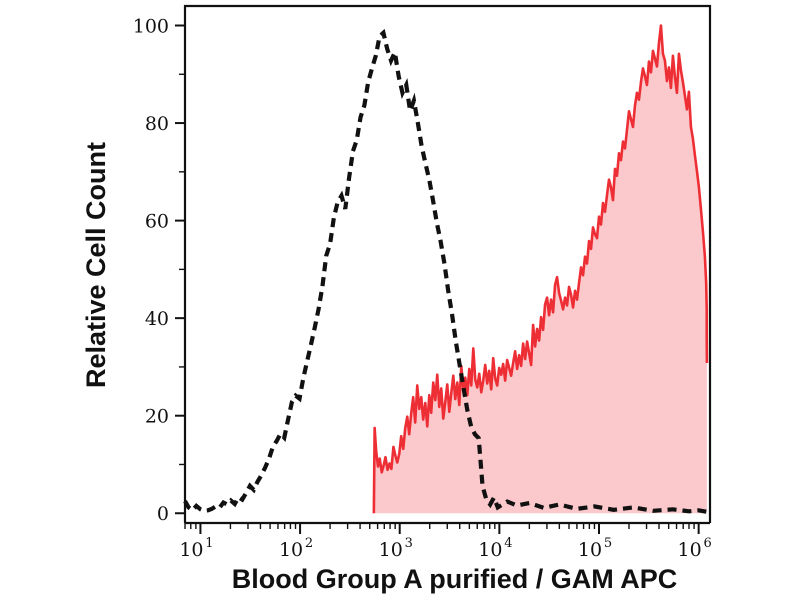 Image resolution: width=800 pixels, height=600 pixels. Describe the element at coordinates (157, 319) in the screenshot. I see `y-tick-label: 40` at that location.